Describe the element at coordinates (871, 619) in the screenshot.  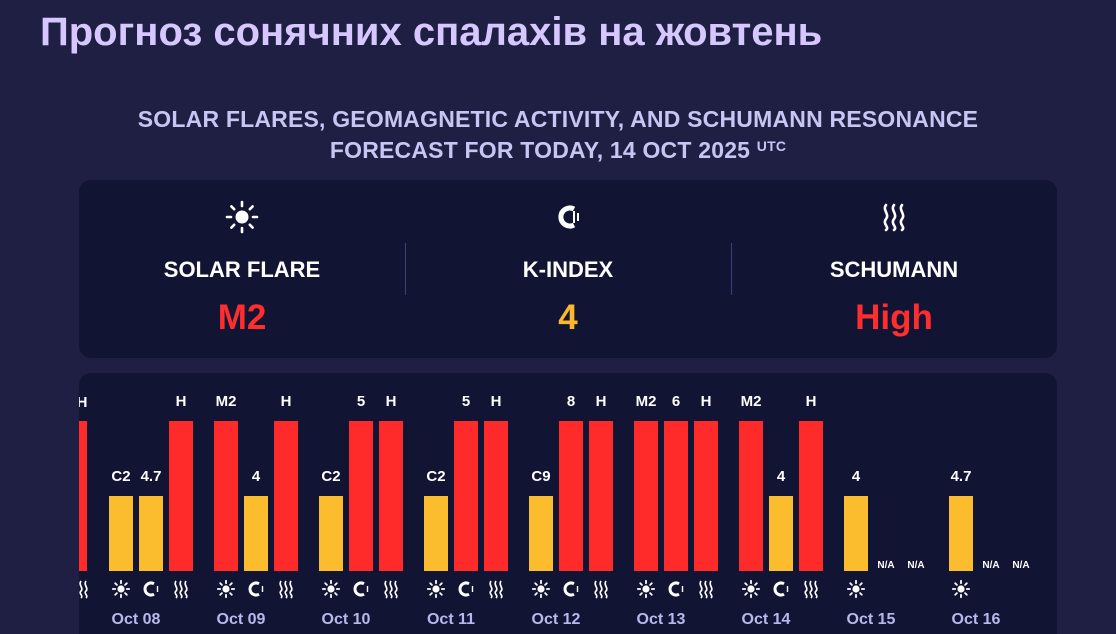
I see `day-label: Oct 15` at that location.